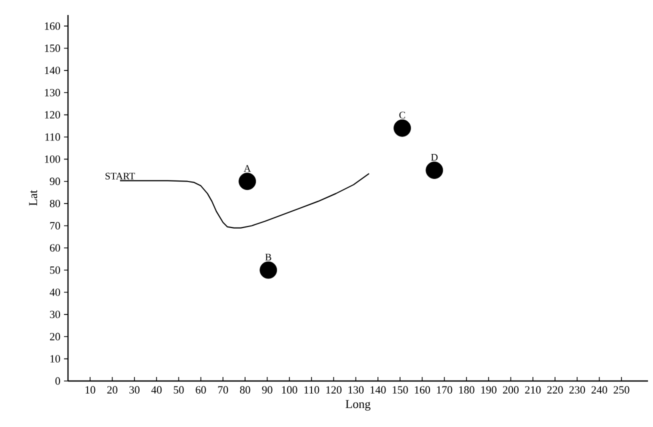 The image size is (653, 427). I want to click on y-tick-label: 70, so click(55, 226).